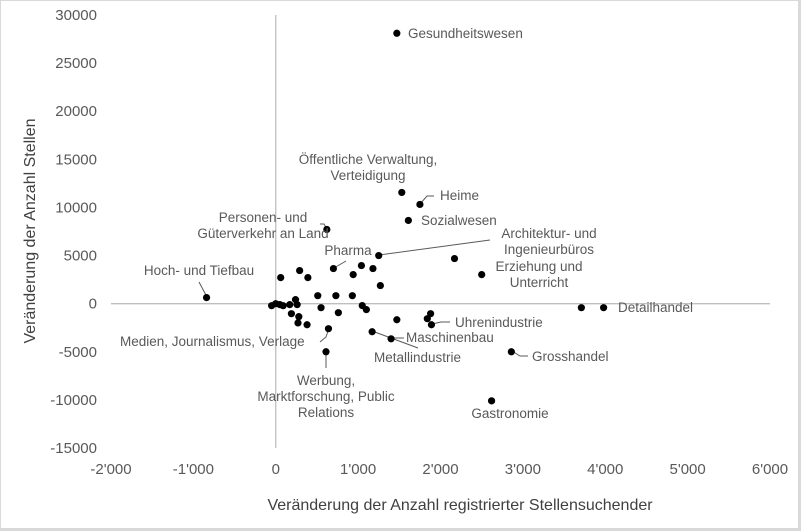  What do you see at coordinates (212, 341) in the screenshot?
I see `point-label: Medien, Journalismus, Verlage` at bounding box center [212, 341].